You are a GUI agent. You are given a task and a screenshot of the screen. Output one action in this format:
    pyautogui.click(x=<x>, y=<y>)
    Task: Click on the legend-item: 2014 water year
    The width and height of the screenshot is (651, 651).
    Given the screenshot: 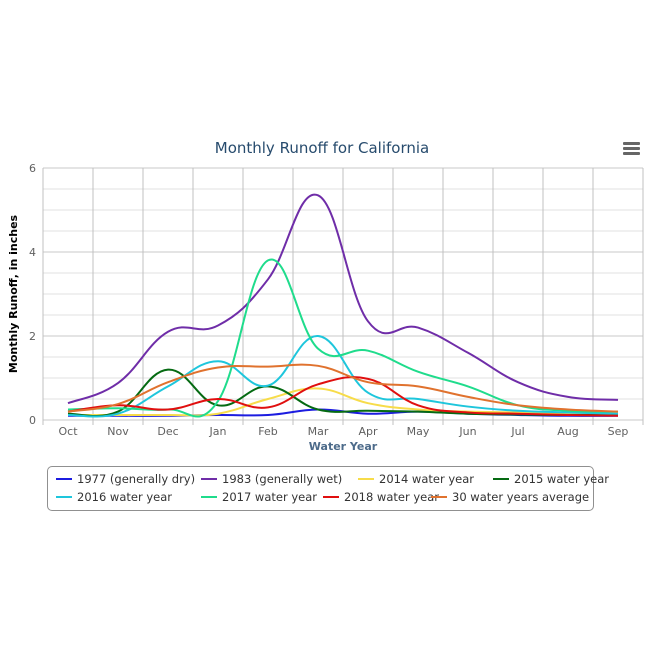 What is the action you would take?
    pyautogui.click(x=416, y=479)
    